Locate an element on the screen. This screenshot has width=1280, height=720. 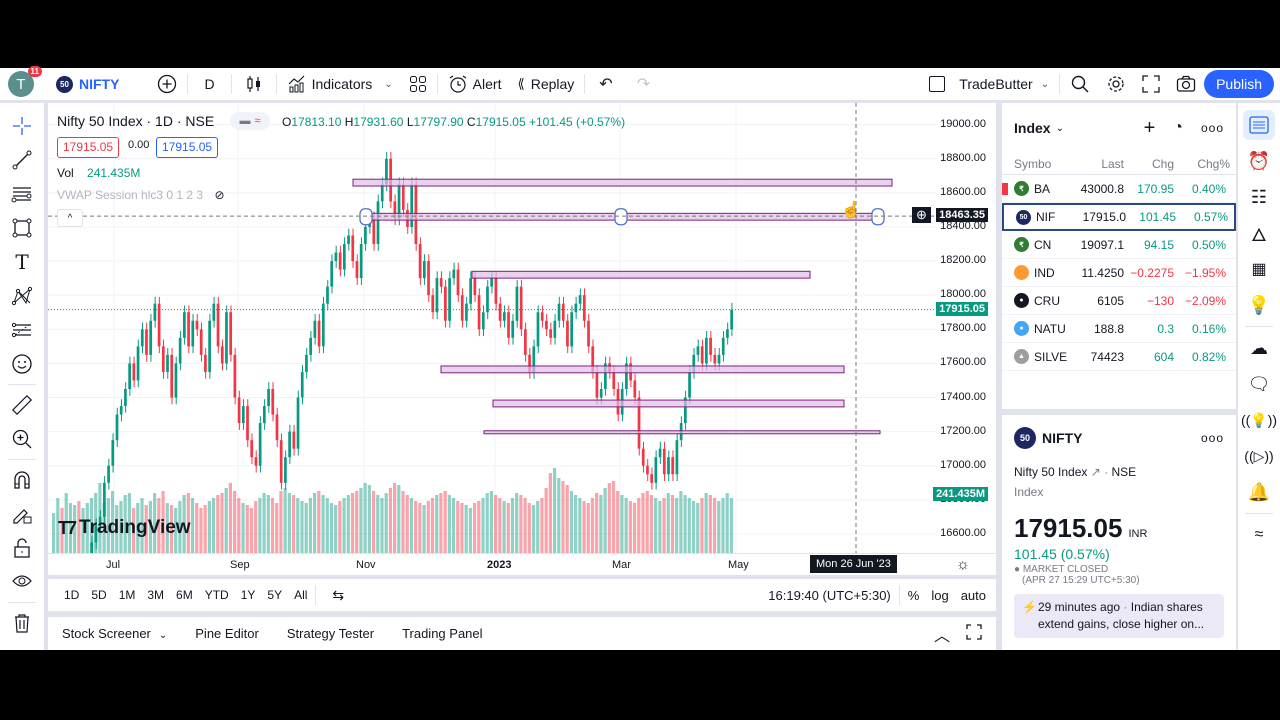
fullscreen-button is located at coordinates (1151, 84).